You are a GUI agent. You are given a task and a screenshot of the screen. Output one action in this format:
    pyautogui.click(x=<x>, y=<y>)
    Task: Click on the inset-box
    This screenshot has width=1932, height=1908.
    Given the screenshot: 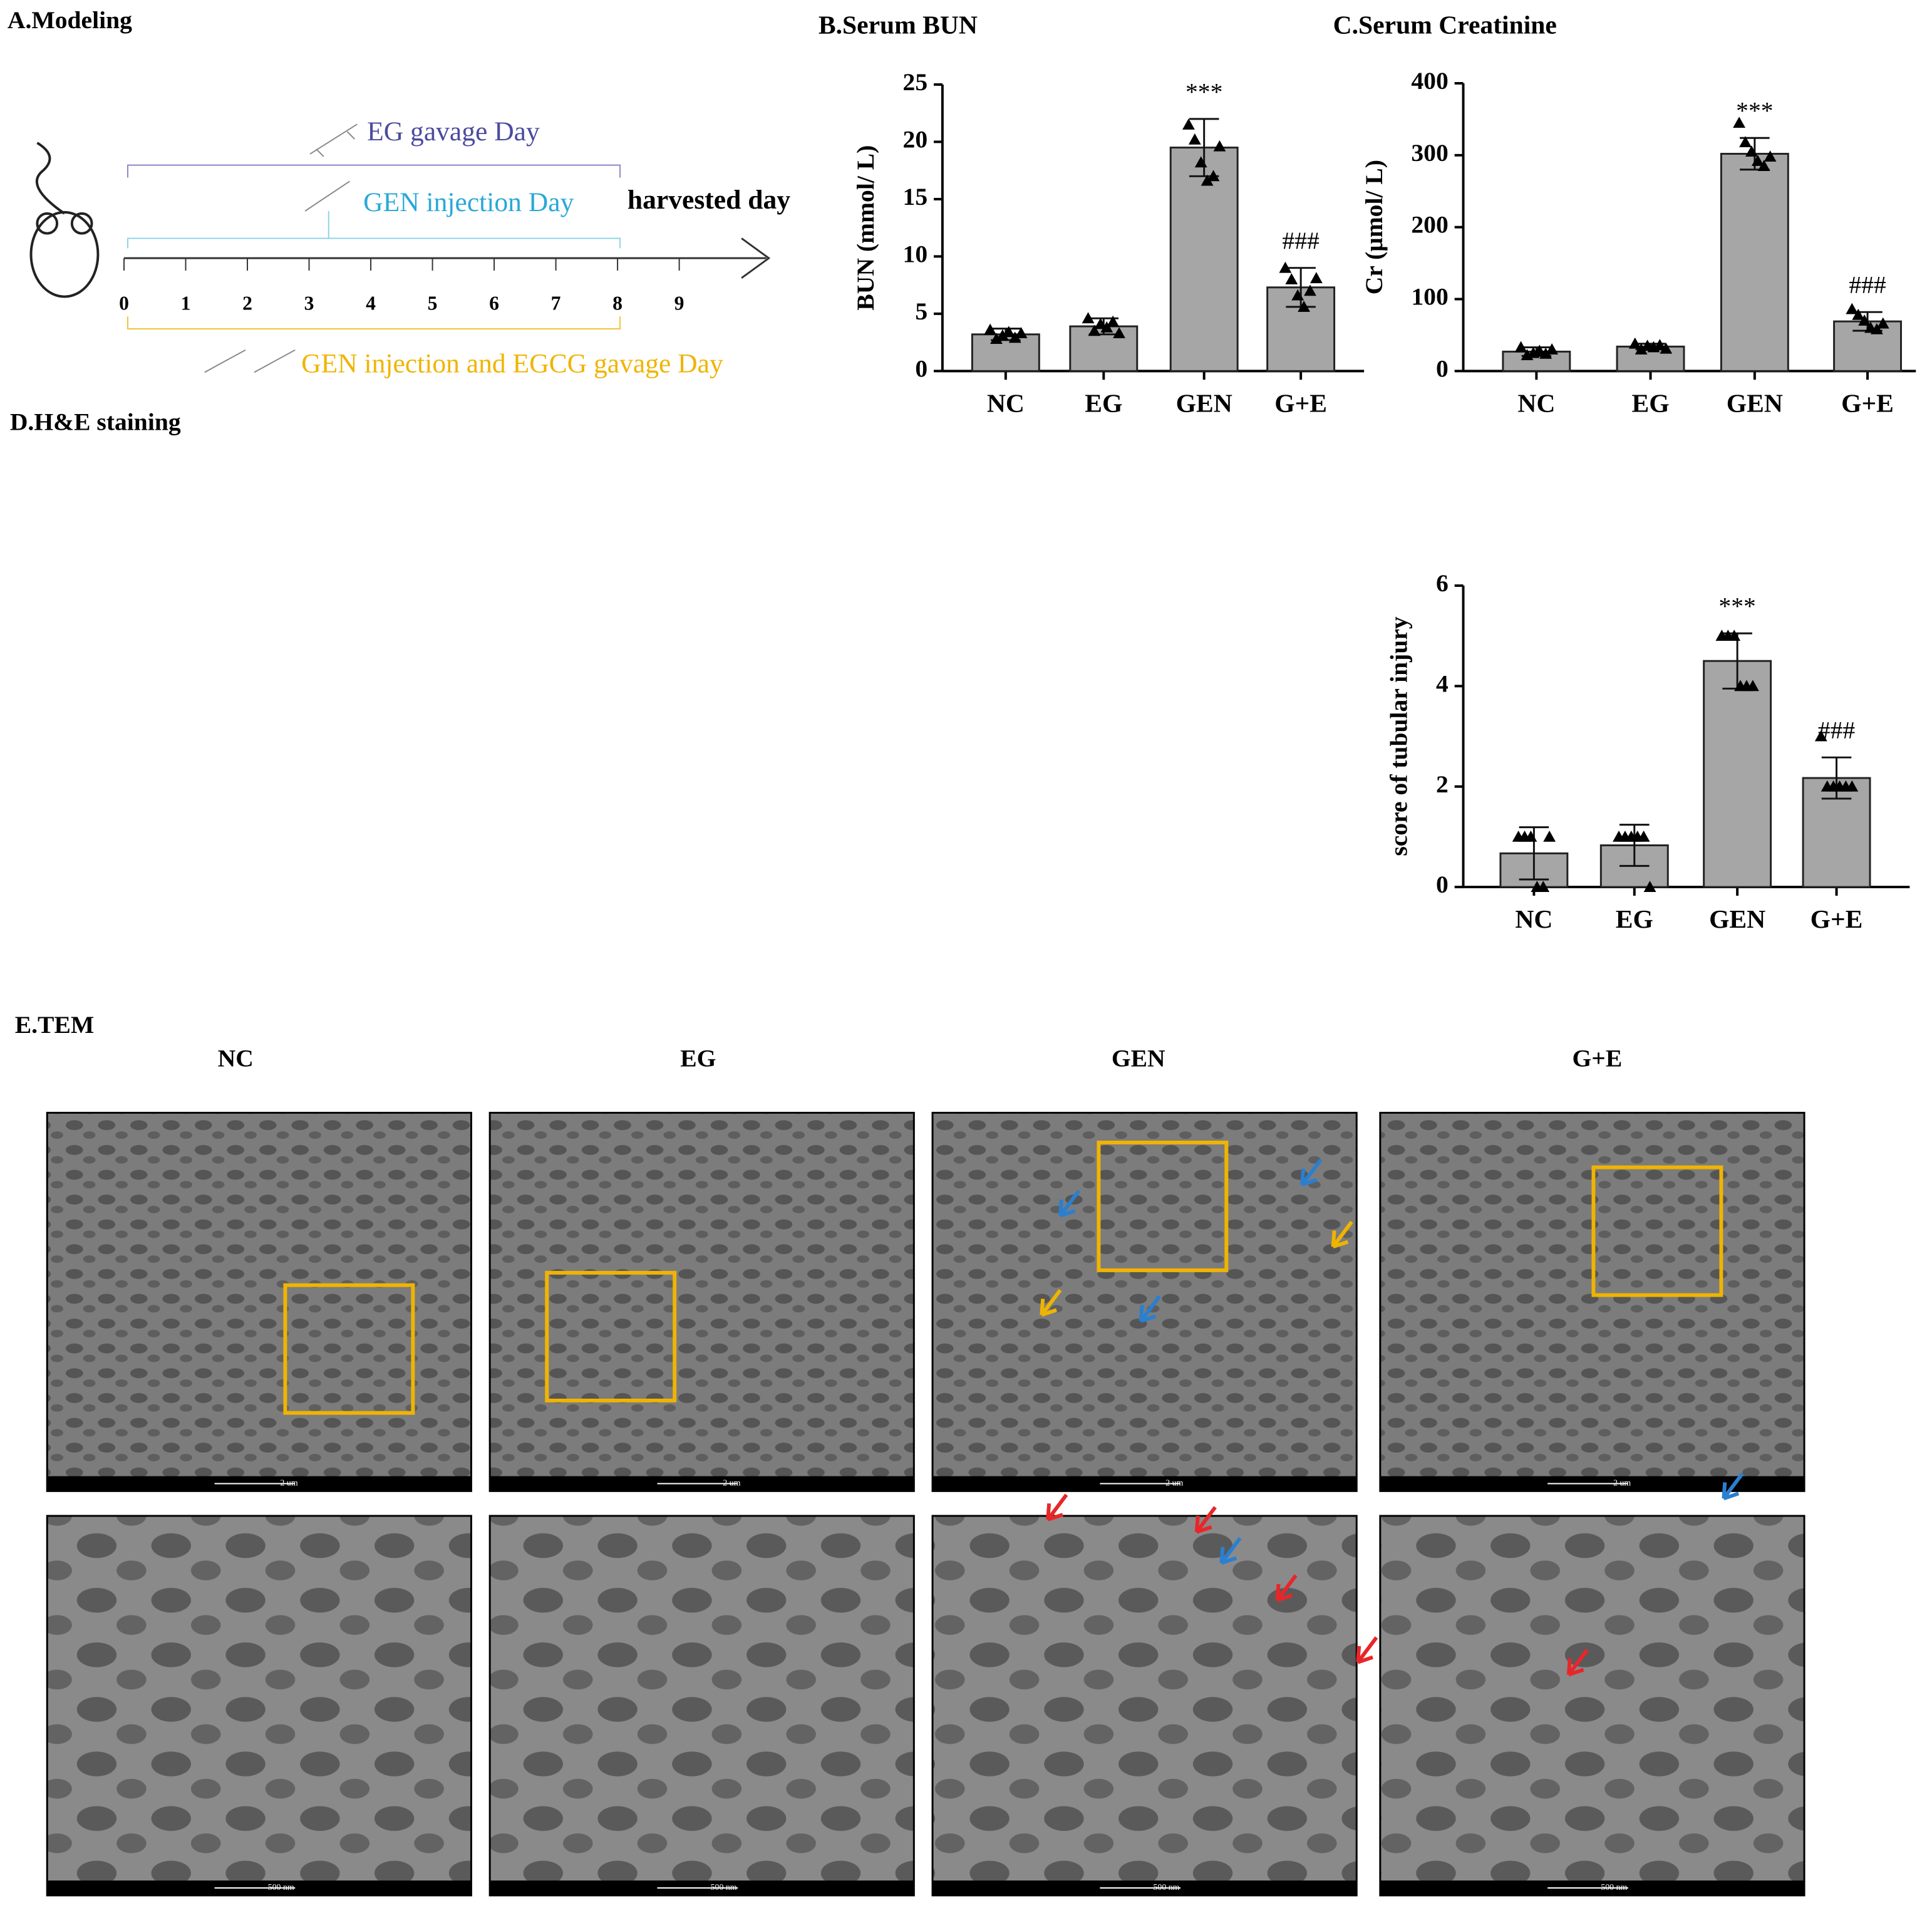 What is the action you would take?
    pyautogui.click(x=349, y=1349)
    